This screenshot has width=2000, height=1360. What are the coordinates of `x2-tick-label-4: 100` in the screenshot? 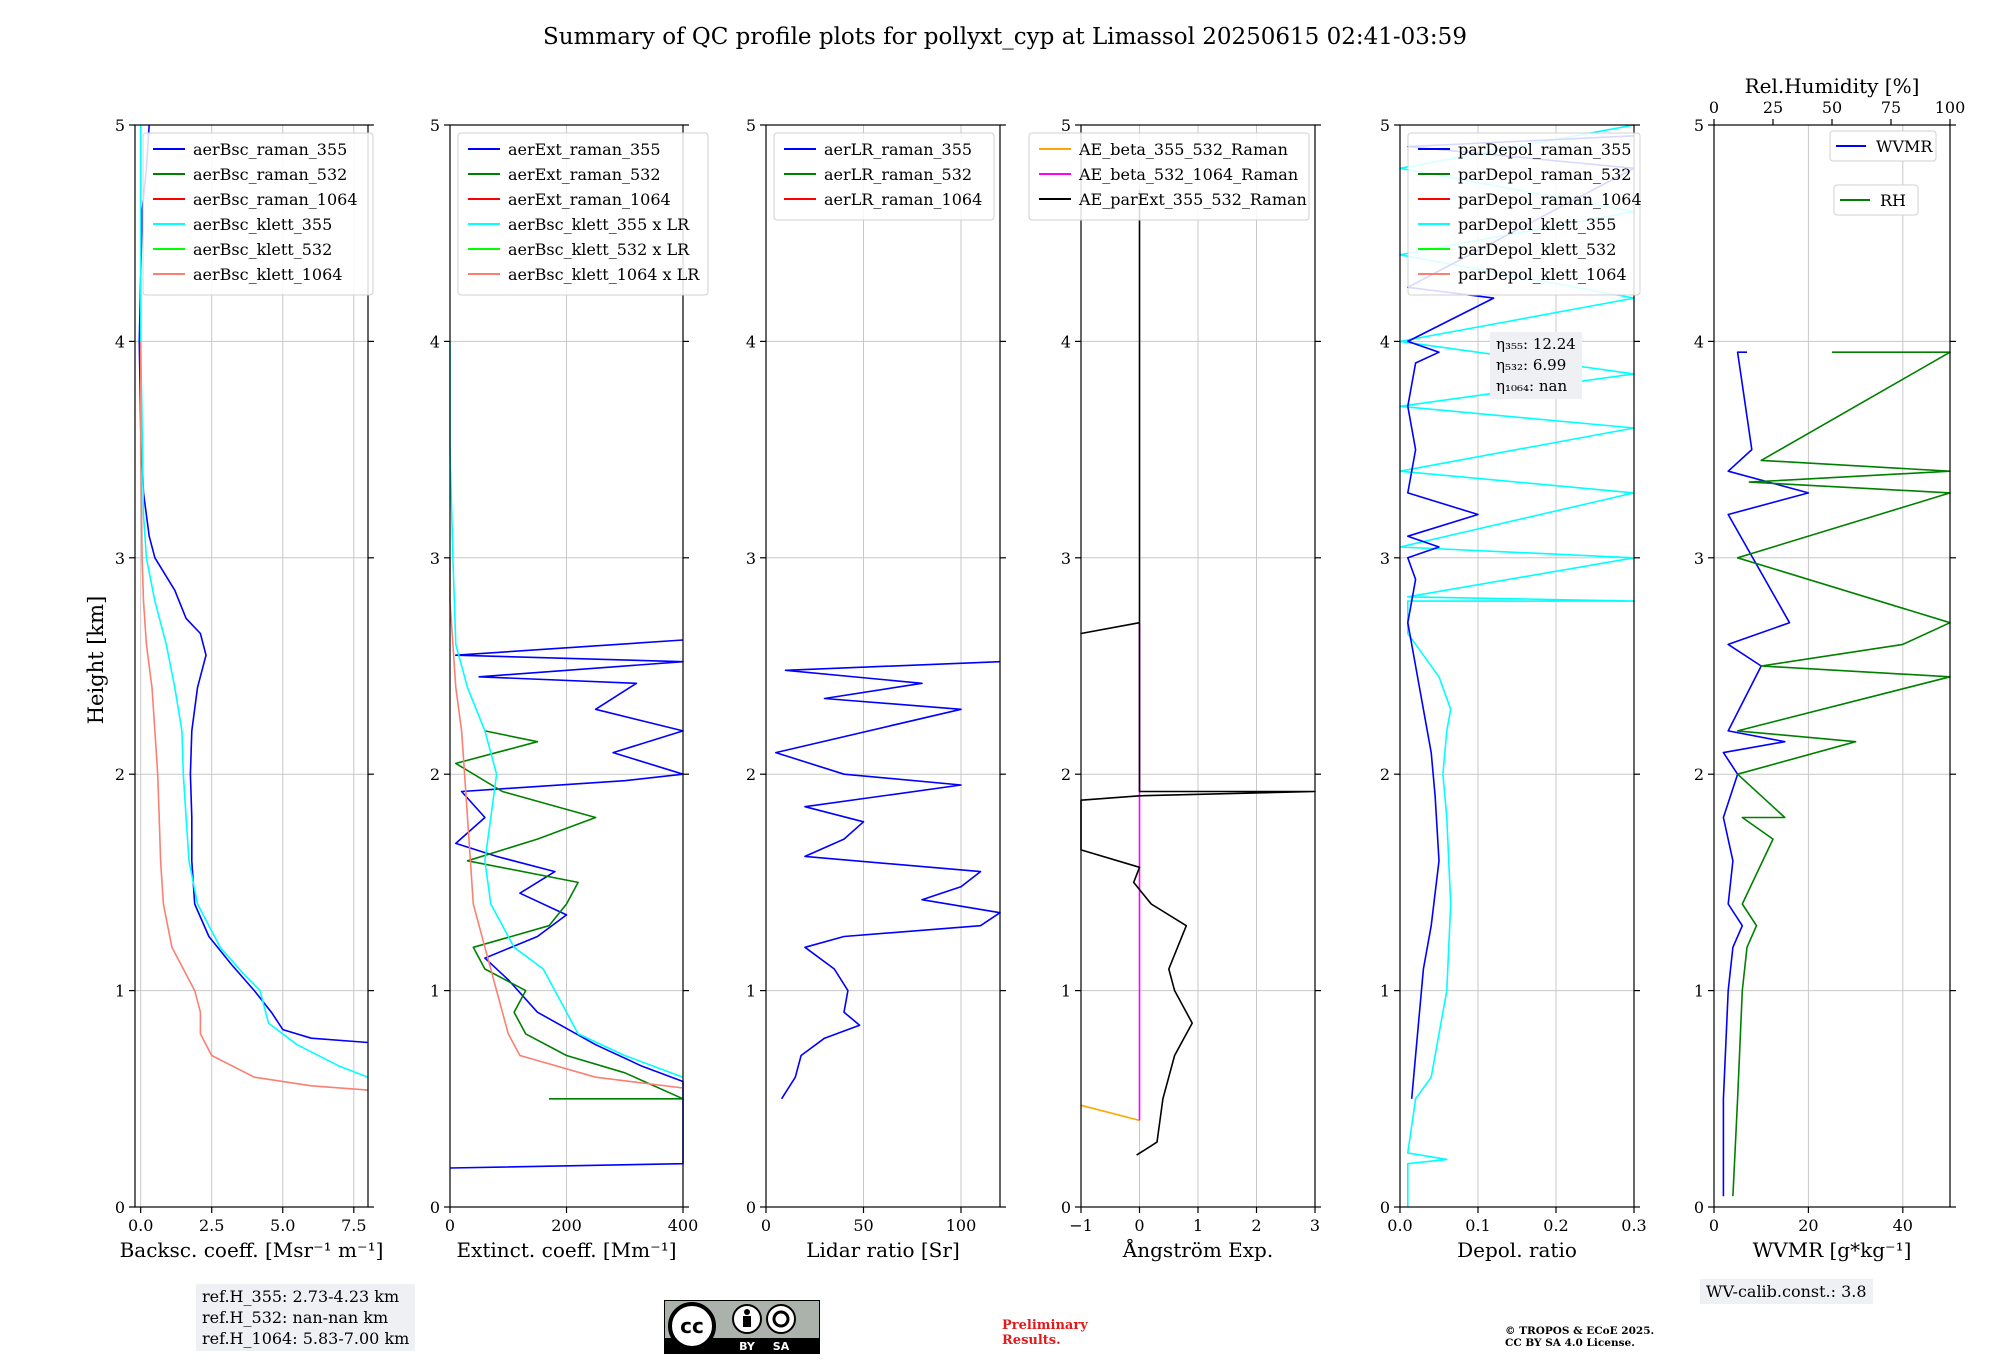 It's located at (1950, 107).